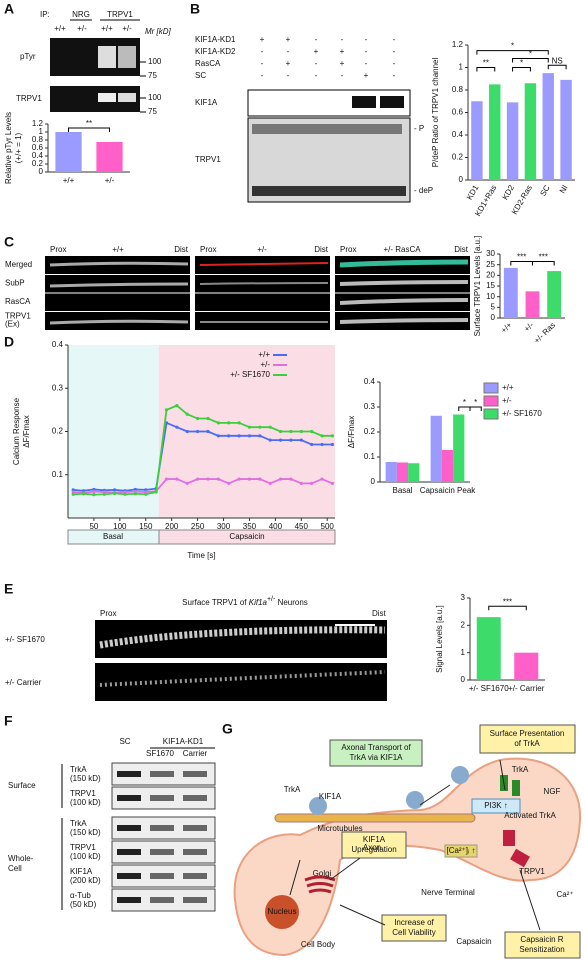 This screenshot has height=972, width=585. What do you see at coordinates (532, 871) in the screenshot?
I see `diagram-label: TRPV1` at bounding box center [532, 871].